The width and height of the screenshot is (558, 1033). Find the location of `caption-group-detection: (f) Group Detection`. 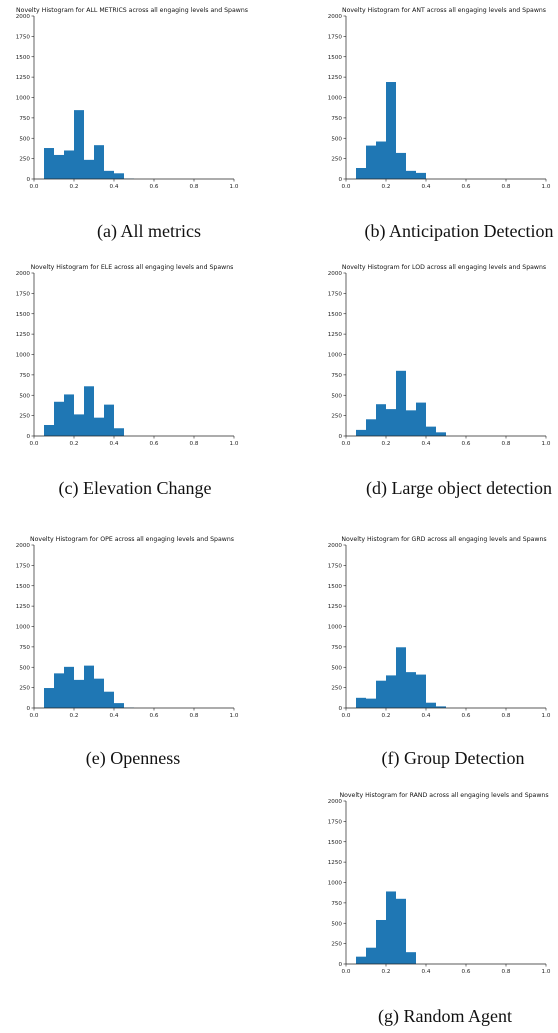

caption-group-detection: (f) Group Detection is located at coordinates (453, 758).